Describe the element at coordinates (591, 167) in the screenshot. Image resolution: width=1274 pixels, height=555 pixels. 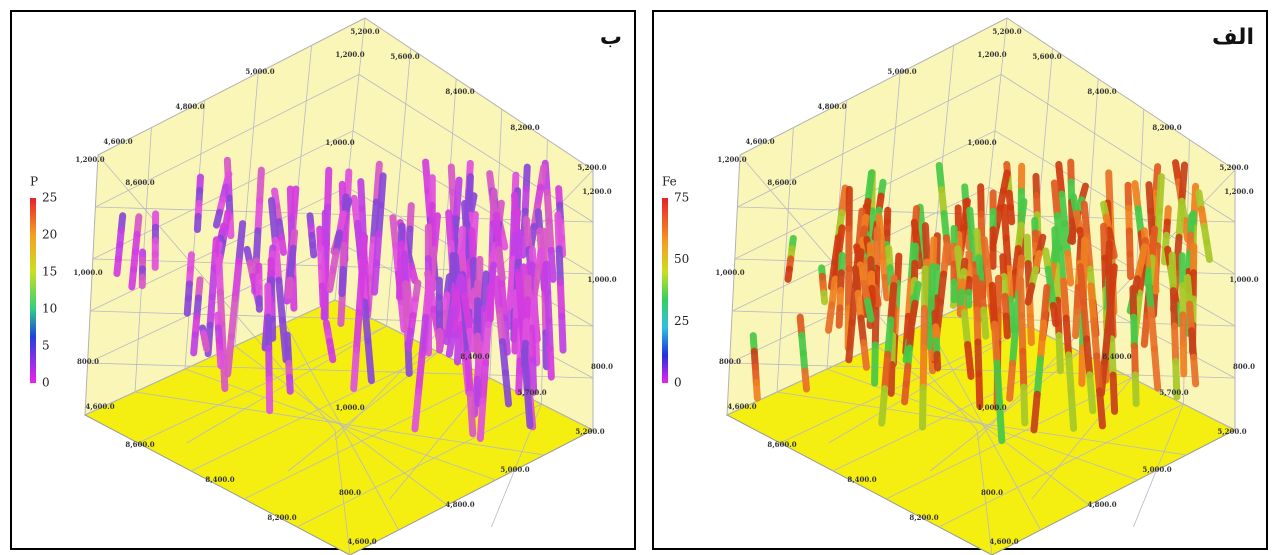
I see `axis-label: 5,200.0` at that location.